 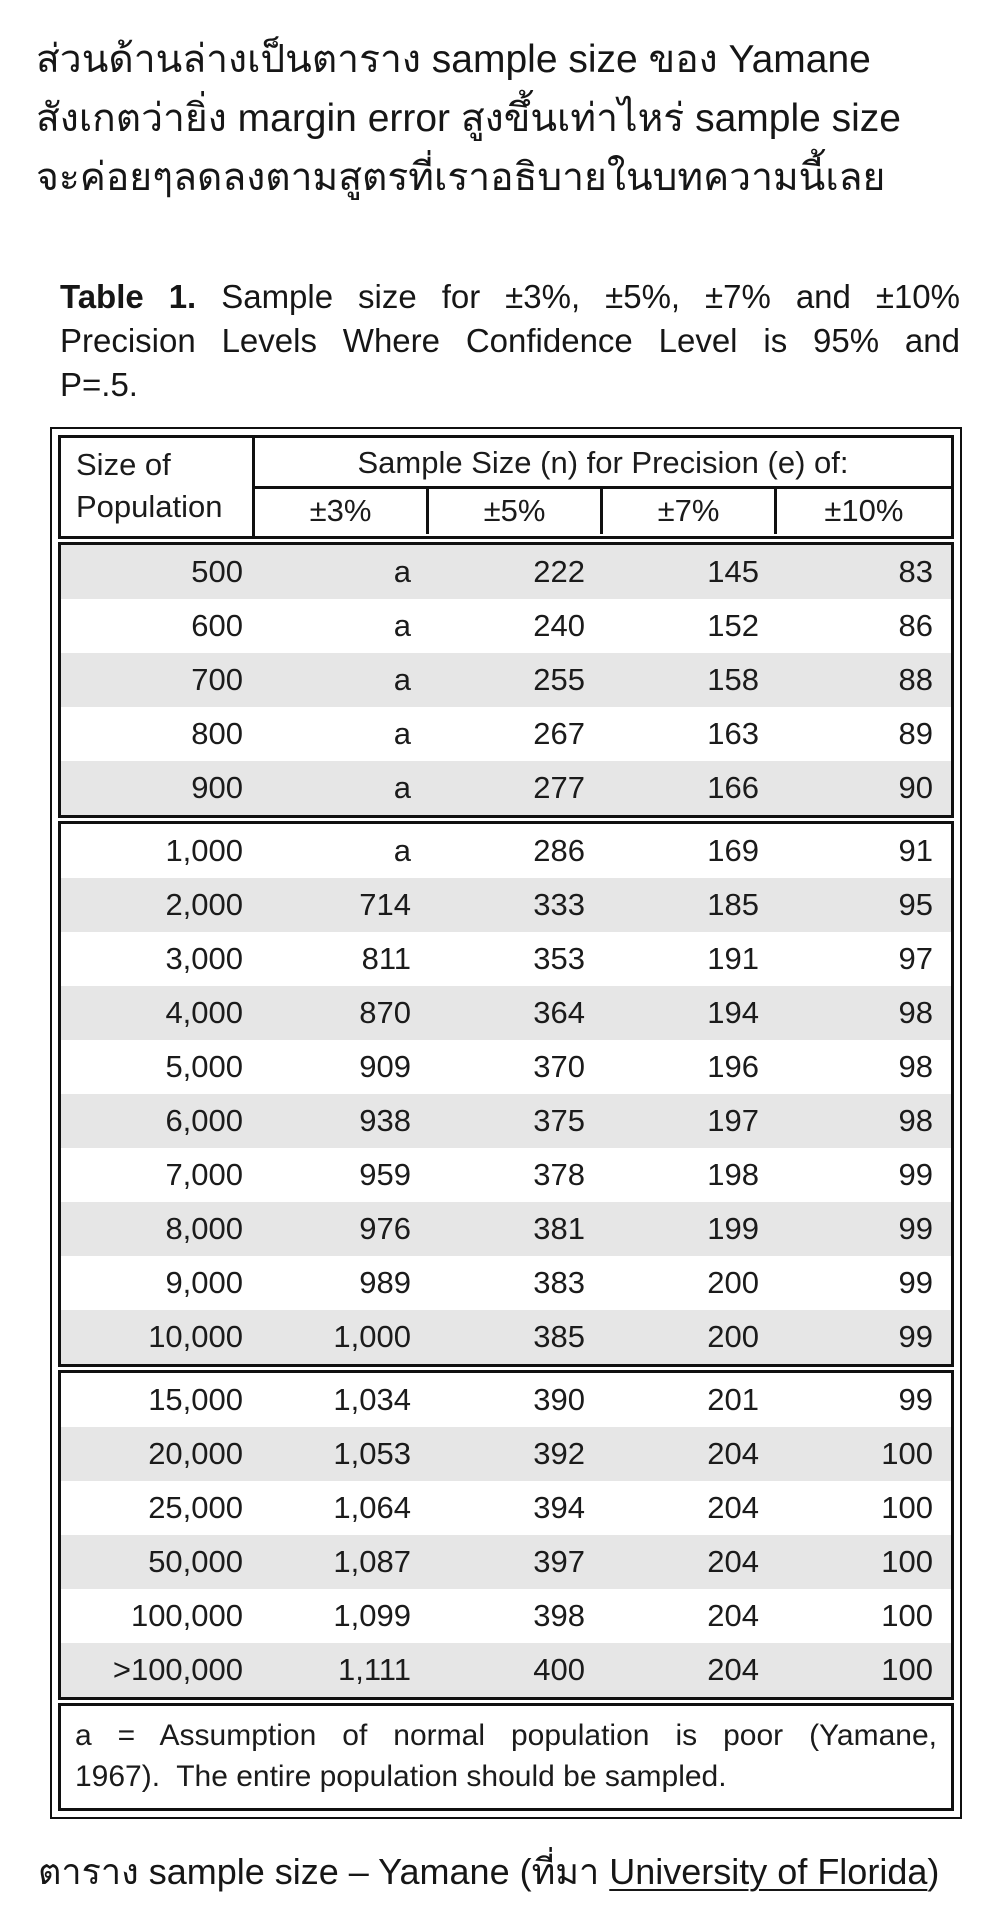 I want to click on table-row: >100,000 1,111 400 204 100, so click(x=506, y=1670).